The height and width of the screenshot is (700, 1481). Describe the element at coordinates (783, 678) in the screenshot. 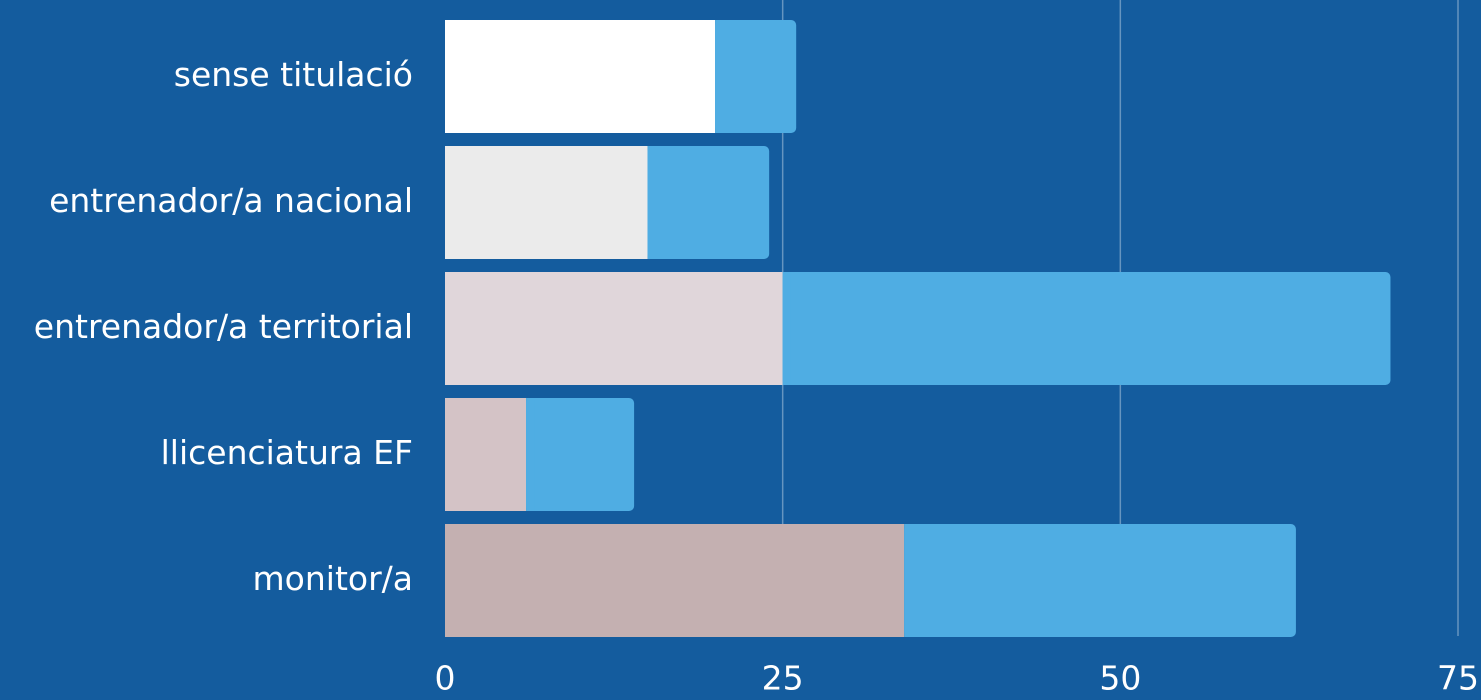

I see `x-tick-label: 25` at that location.